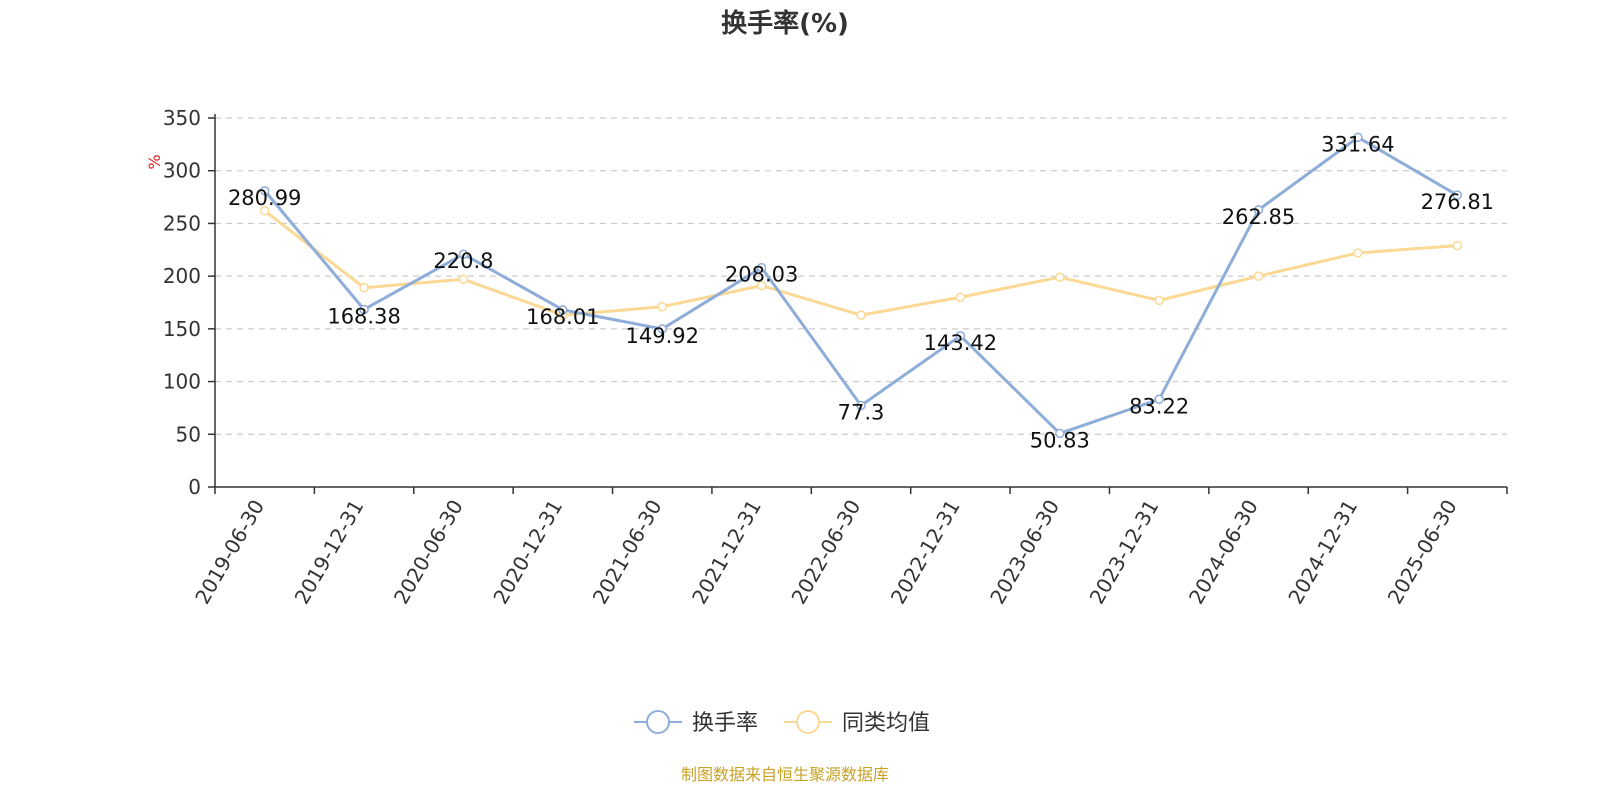  Describe the element at coordinates (182, 171) in the screenshot. I see `y-tick-label: 300` at that location.